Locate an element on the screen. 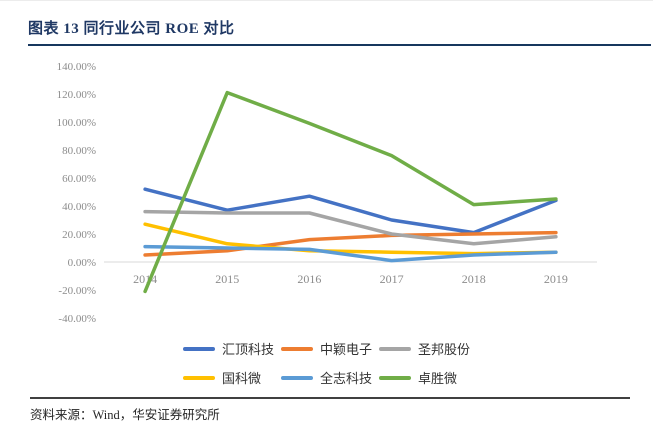 Image resolution: width=653 pixels, height=429 pixels. legend-label: 汇顶科技 is located at coordinates (248, 349).